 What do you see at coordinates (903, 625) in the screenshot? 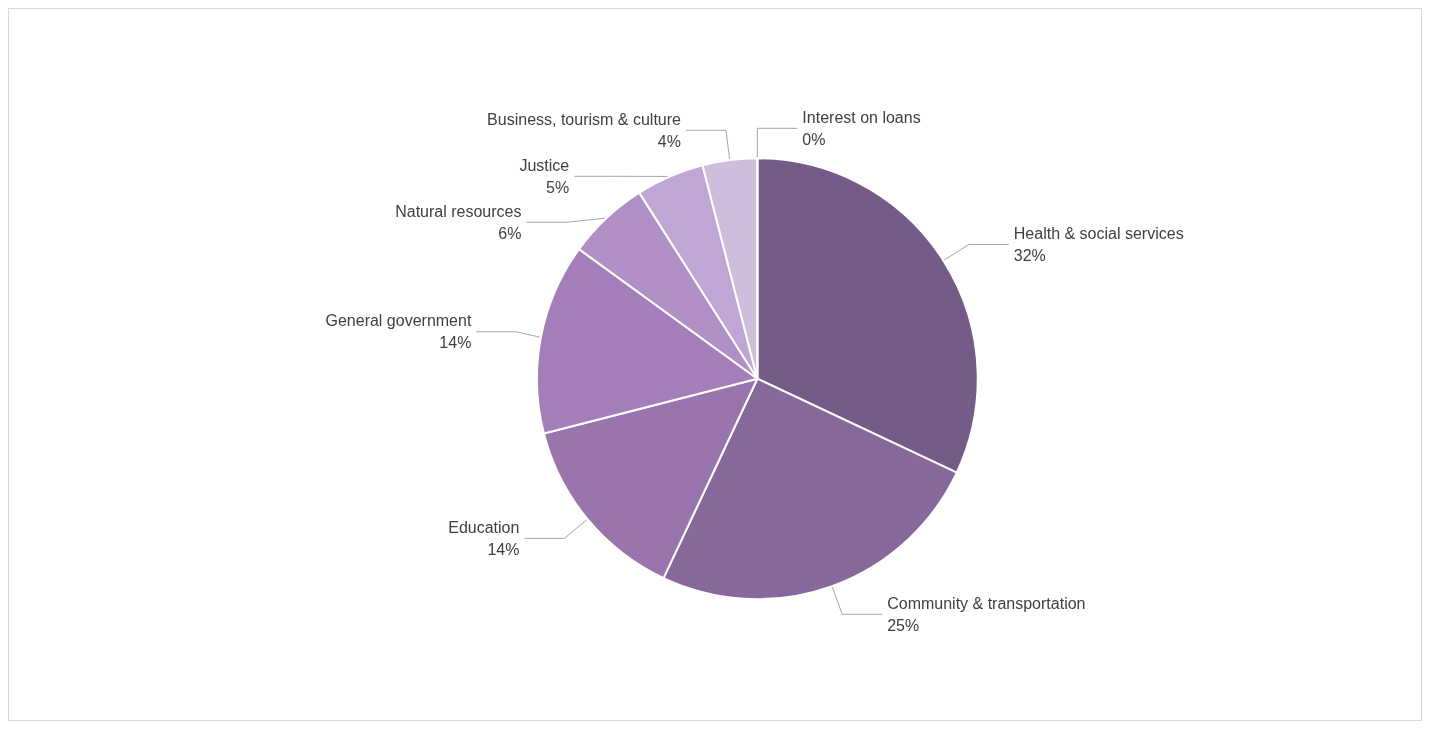
I see `data-label: 25%` at bounding box center [903, 625].